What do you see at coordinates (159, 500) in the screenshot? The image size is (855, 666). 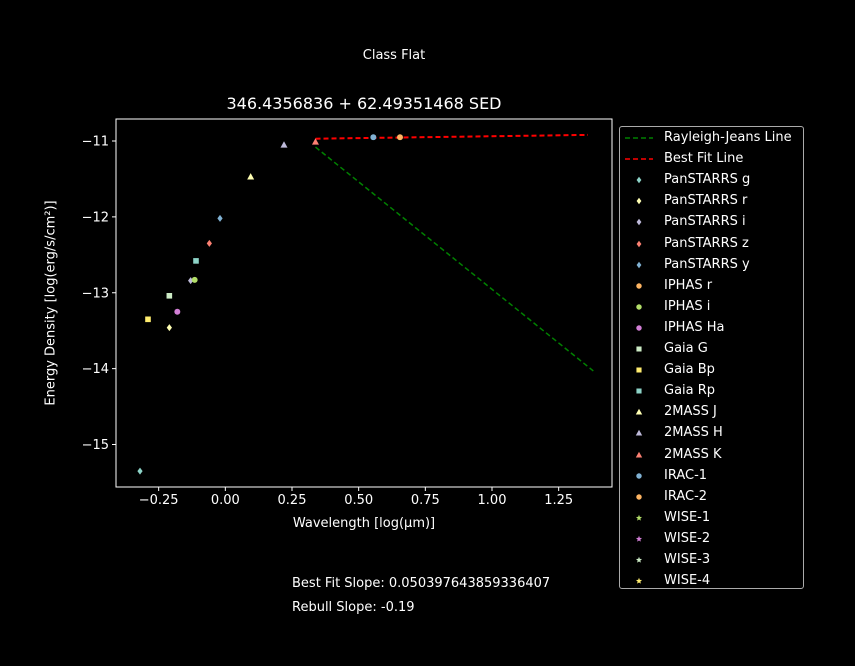 I see `x-tick-label: −0.25` at bounding box center [159, 500].